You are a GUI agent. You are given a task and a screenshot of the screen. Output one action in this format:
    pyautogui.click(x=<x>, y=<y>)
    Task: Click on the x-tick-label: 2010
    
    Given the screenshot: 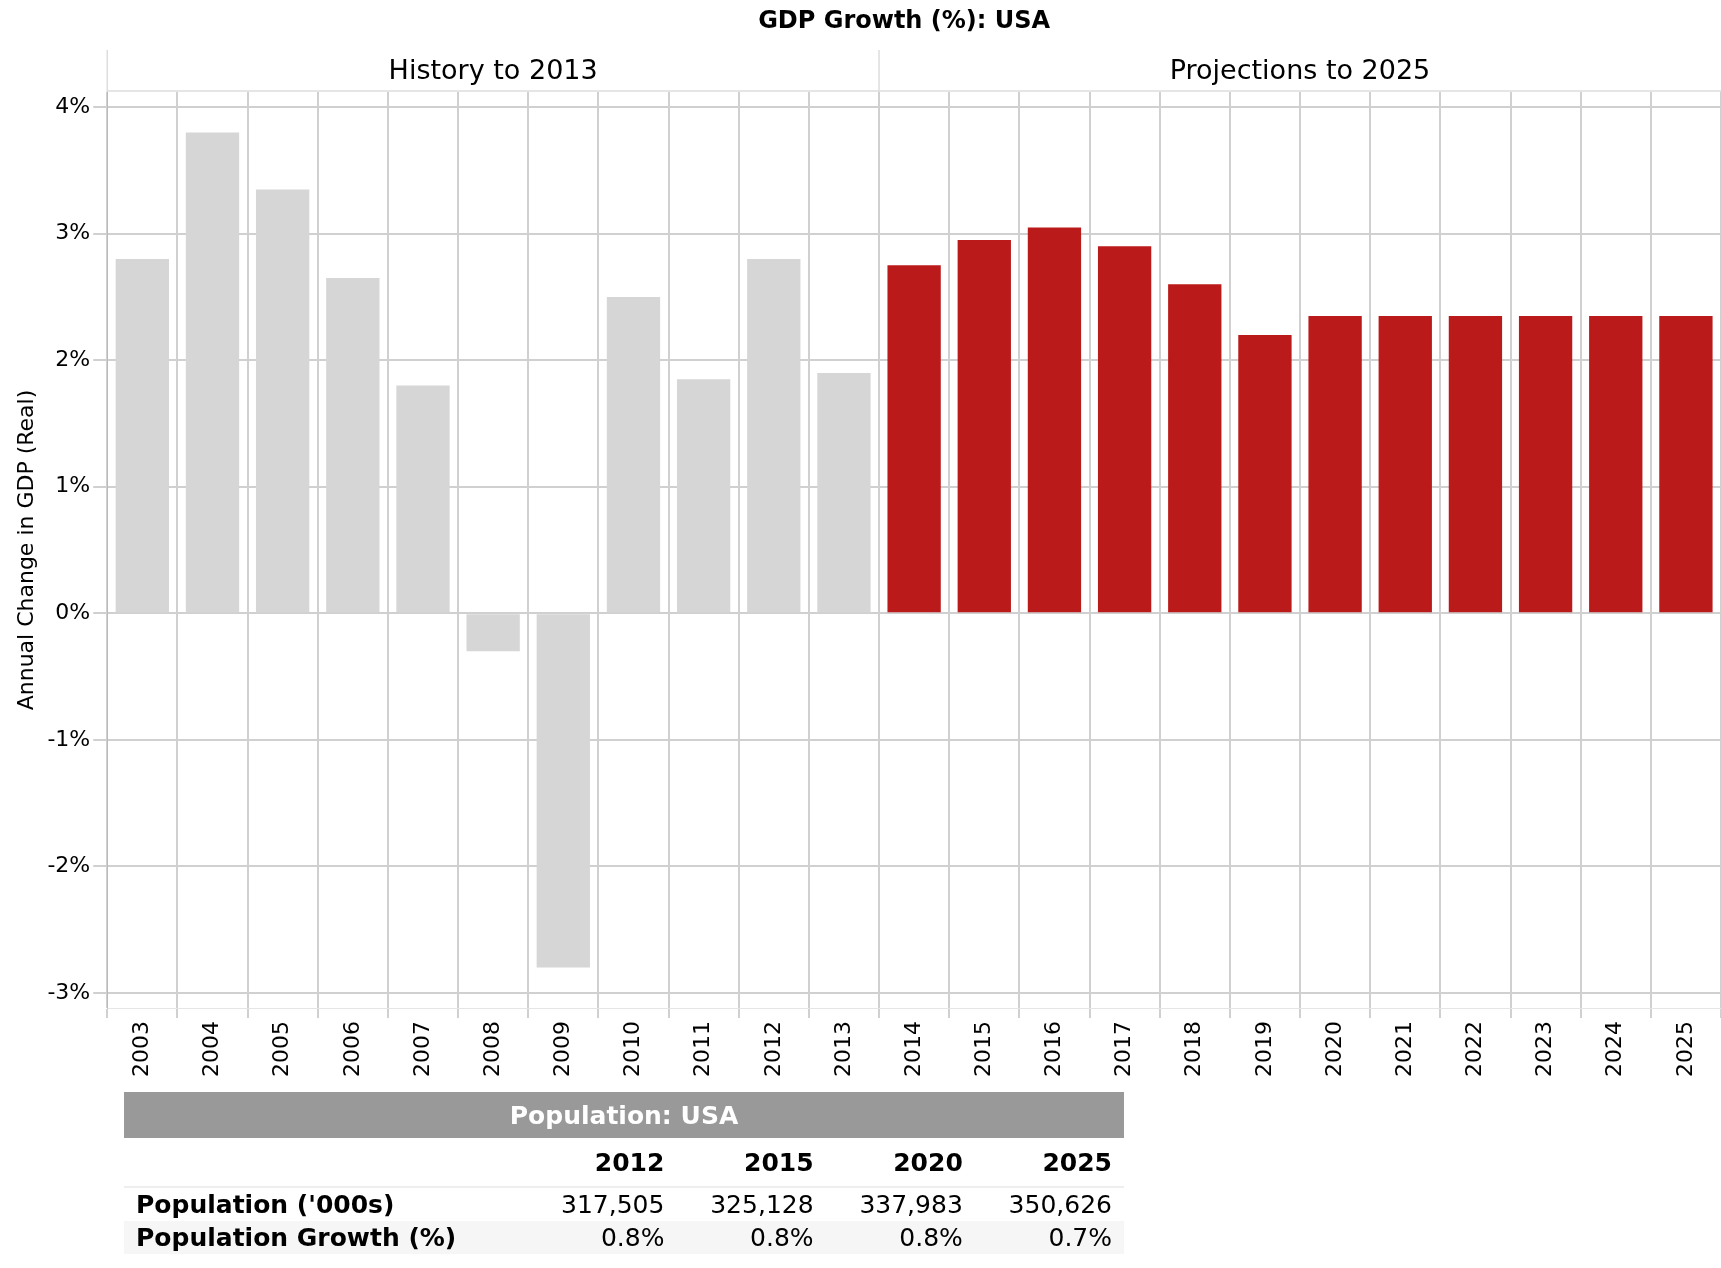 What is the action you would take?
    pyautogui.click(x=632, y=1049)
    